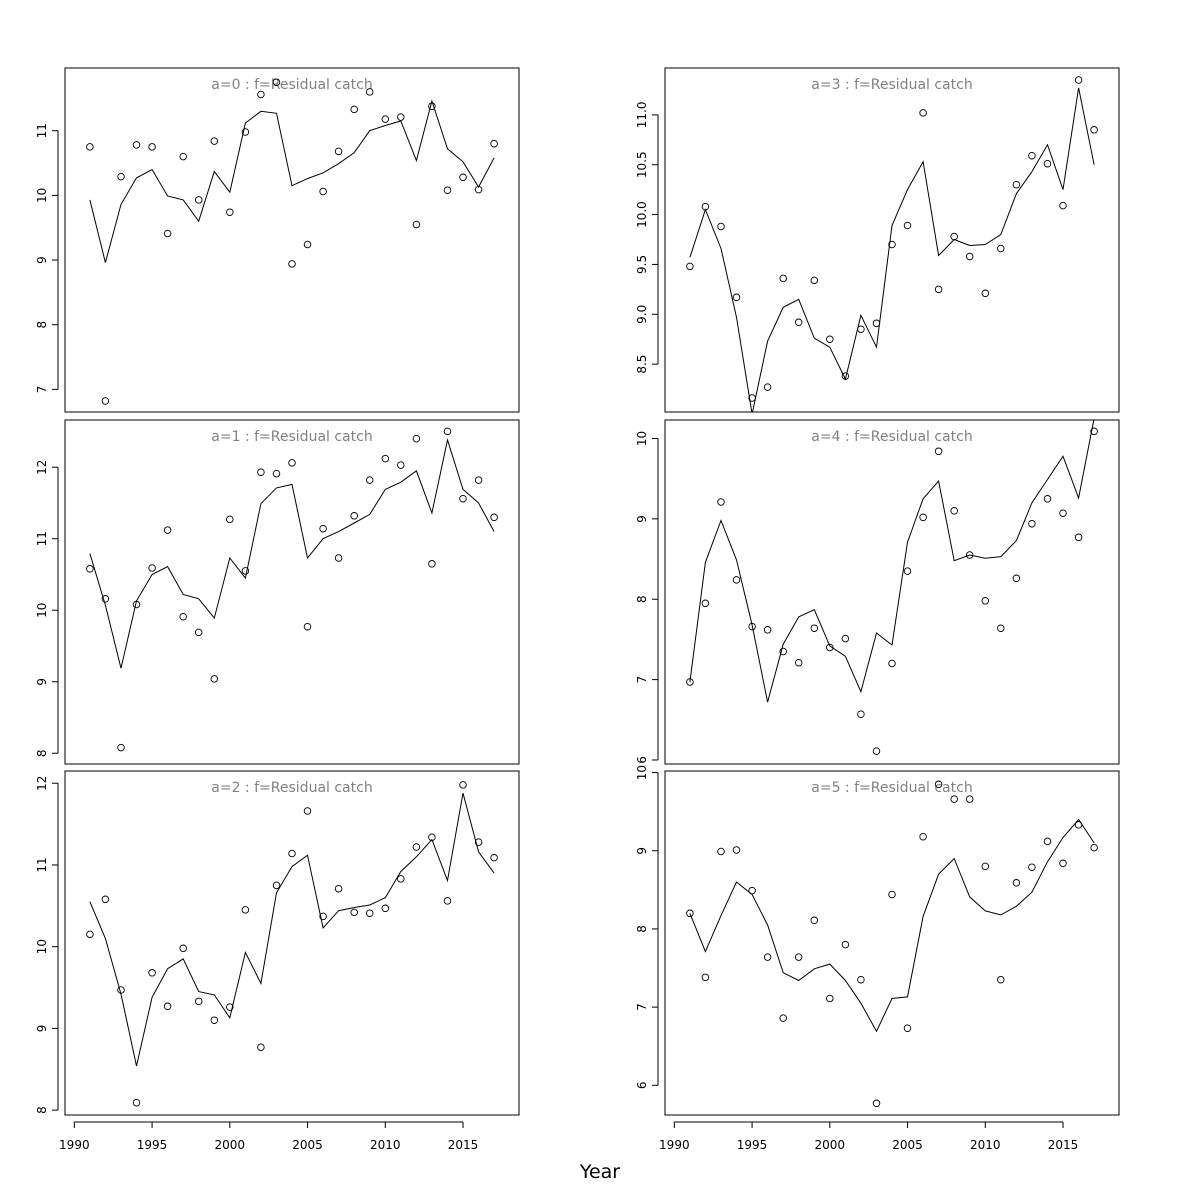  I want to click on panel-title: a=5 : f=Residual catch, so click(891, 788).